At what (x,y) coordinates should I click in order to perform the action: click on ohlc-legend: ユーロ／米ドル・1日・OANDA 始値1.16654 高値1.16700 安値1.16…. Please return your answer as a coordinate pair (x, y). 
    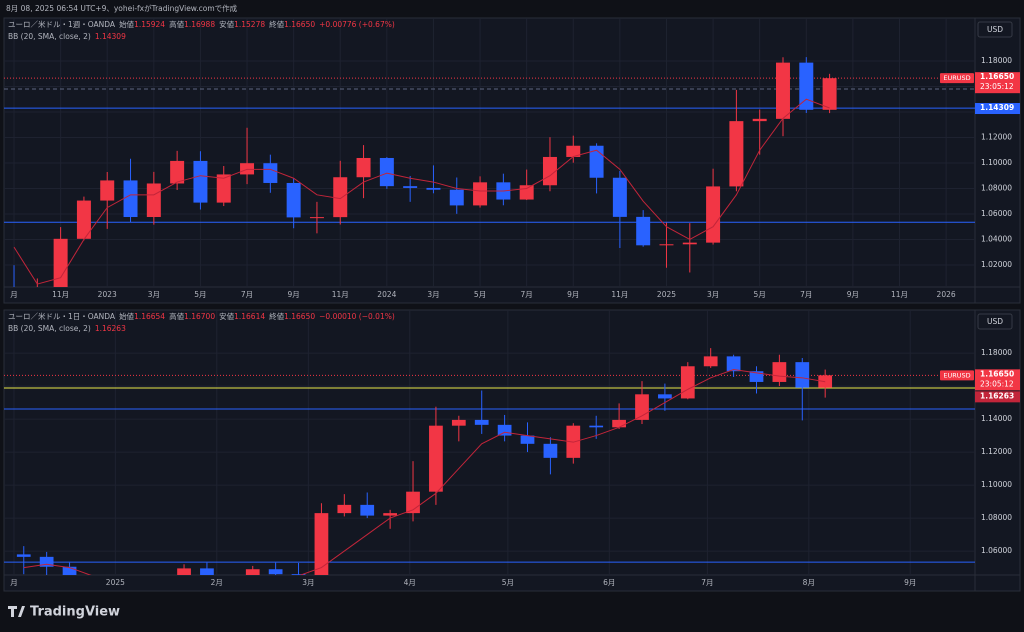
    Looking at the image, I should click on (201, 316).